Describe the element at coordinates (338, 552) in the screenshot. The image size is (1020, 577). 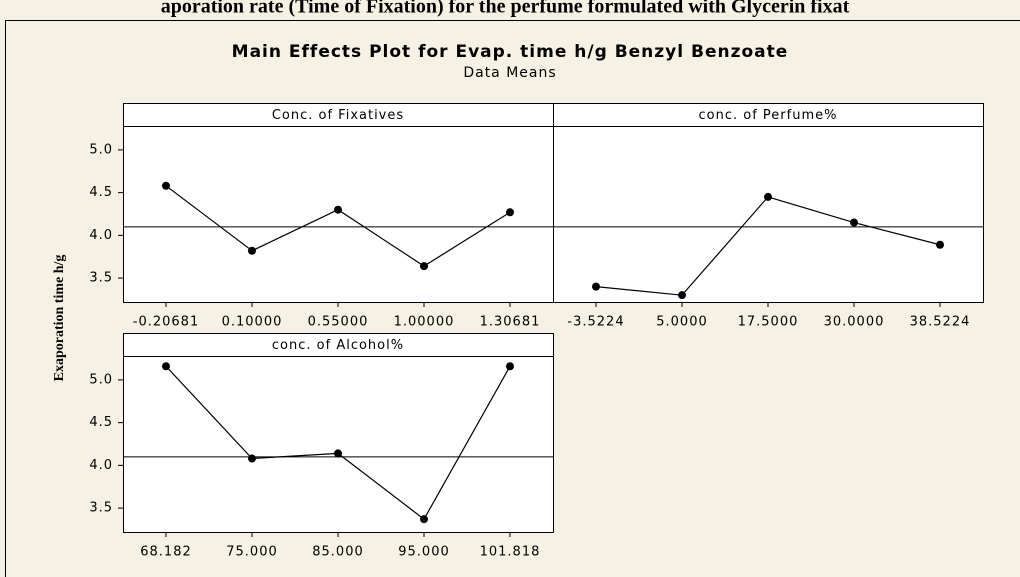
I see `x-tick-label: 85.000` at that location.